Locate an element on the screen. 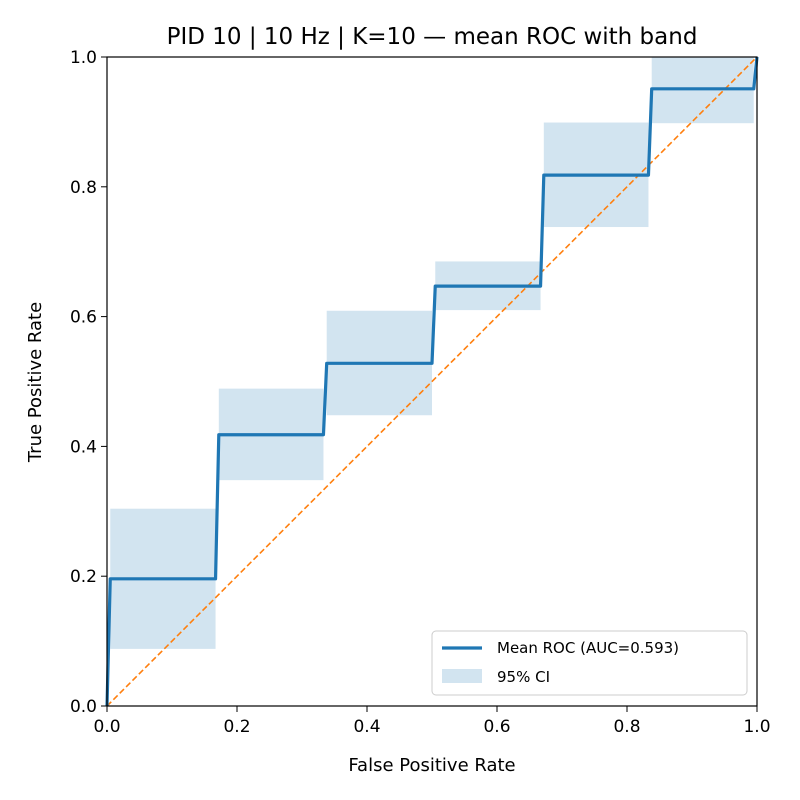 This screenshot has height=800, width=800. x-axis-label: False Positive Rate is located at coordinates (431, 765).